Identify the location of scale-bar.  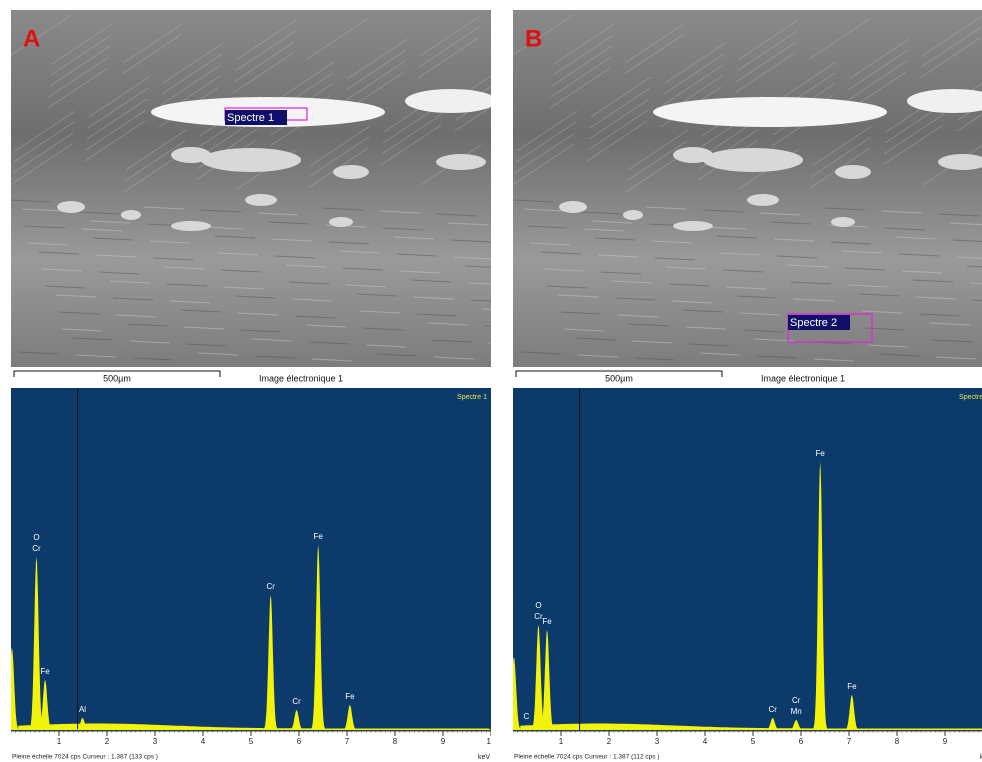
(117, 373).